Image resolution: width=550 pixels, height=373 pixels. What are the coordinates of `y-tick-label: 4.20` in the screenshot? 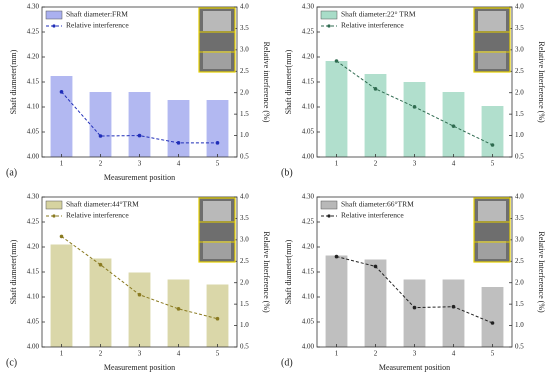 It's located at (308, 57).